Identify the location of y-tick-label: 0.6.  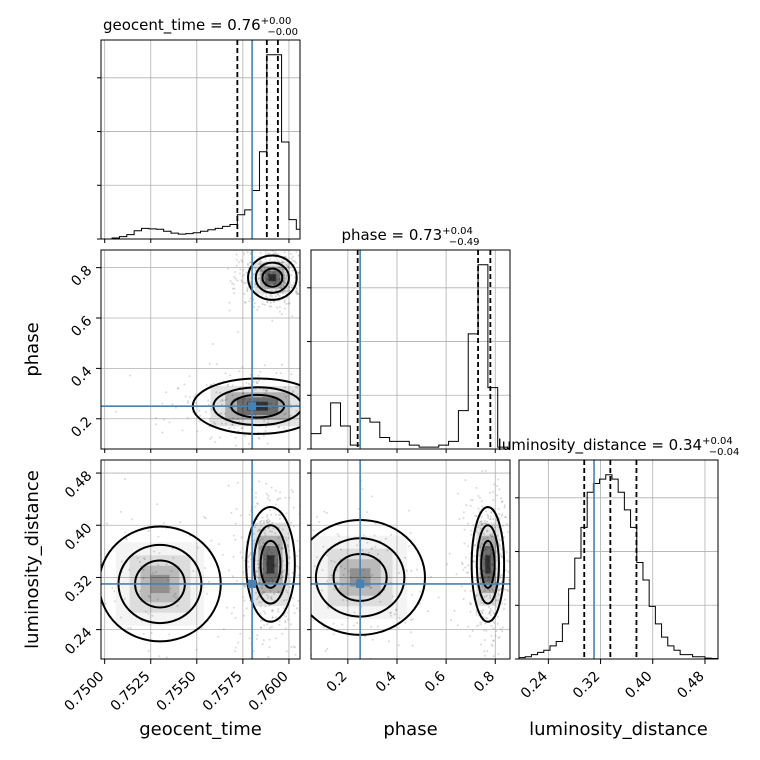
(81, 326).